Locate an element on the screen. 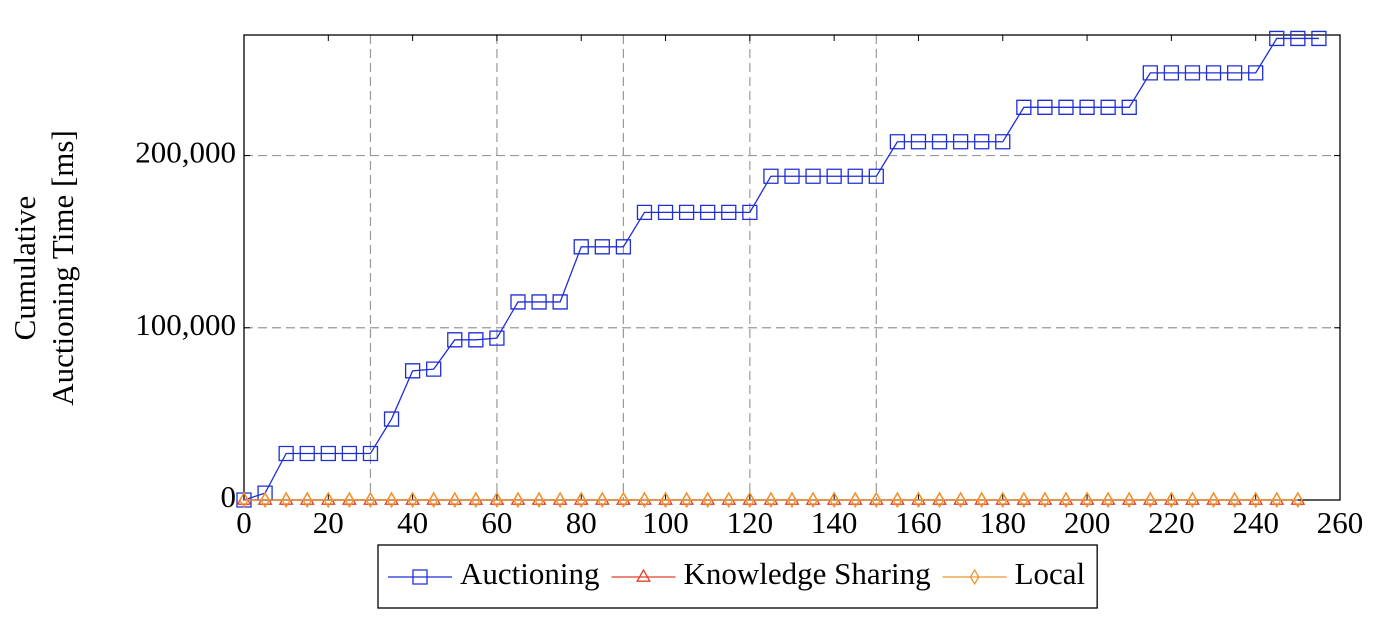 The width and height of the screenshot is (1382, 626). y-axis-label: Cumulative is located at coordinates (24, 268).